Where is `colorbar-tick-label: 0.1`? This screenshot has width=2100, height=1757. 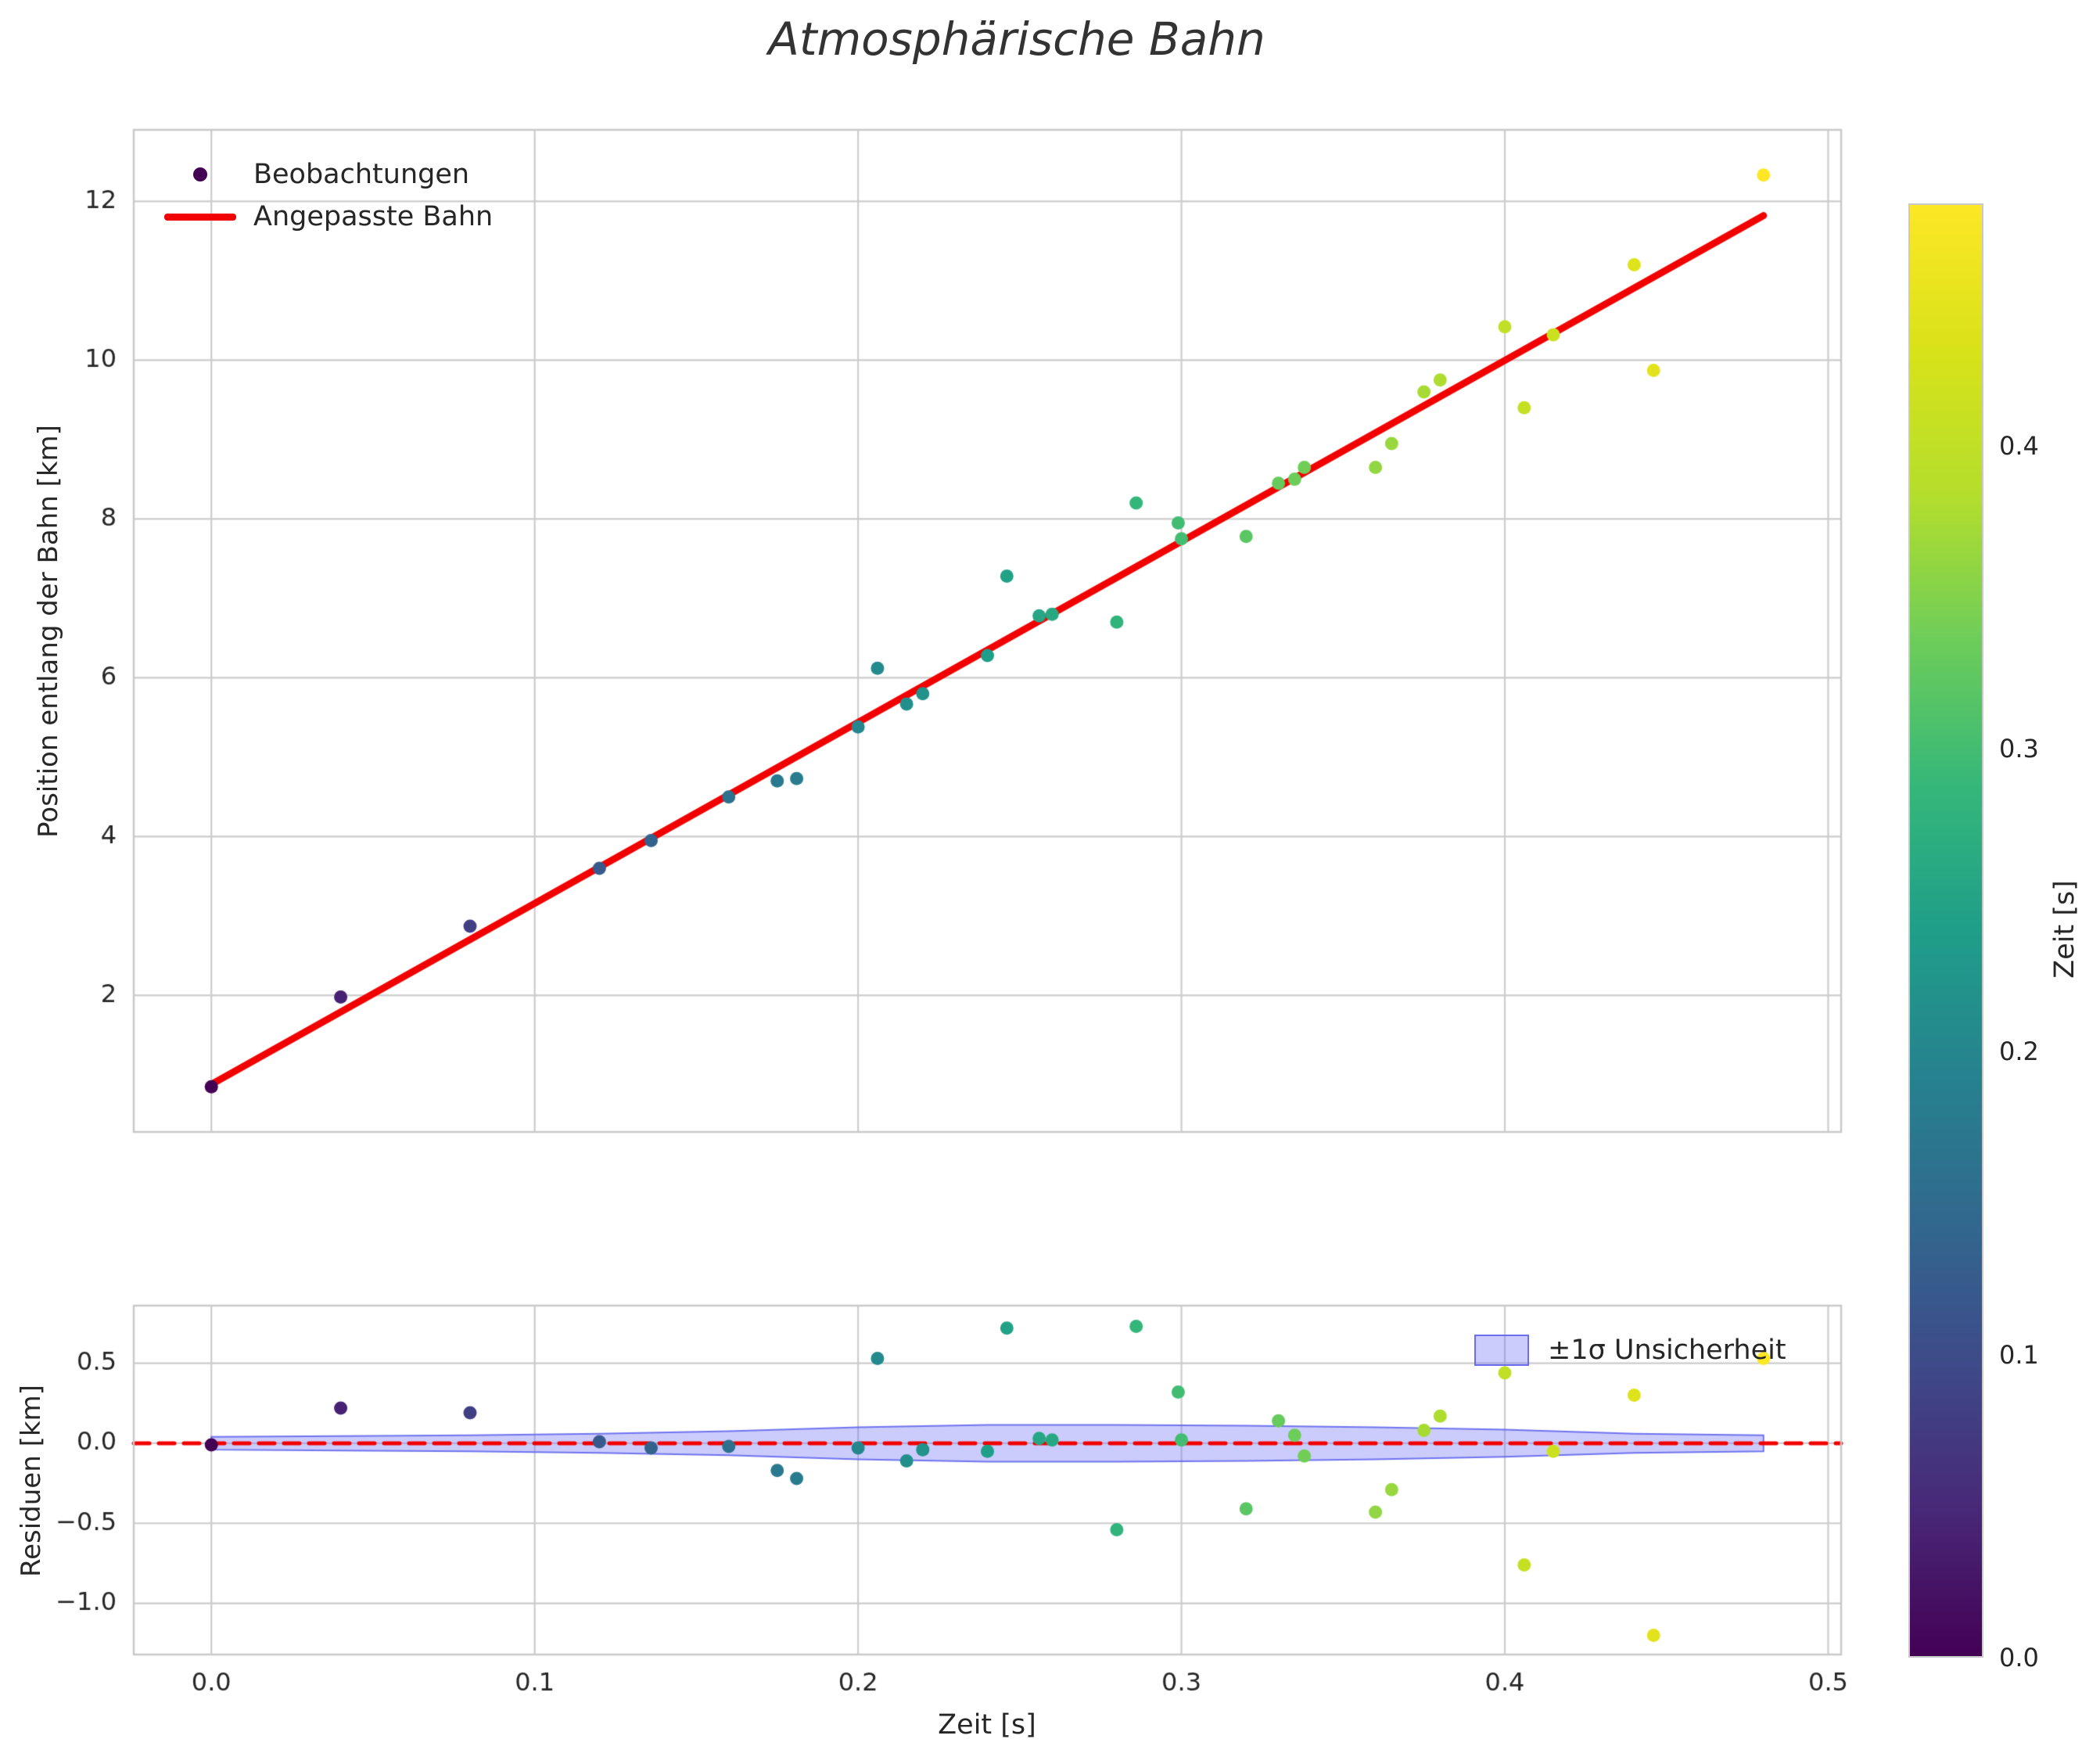
colorbar-tick-label: 0.1 is located at coordinates (2019, 1354).